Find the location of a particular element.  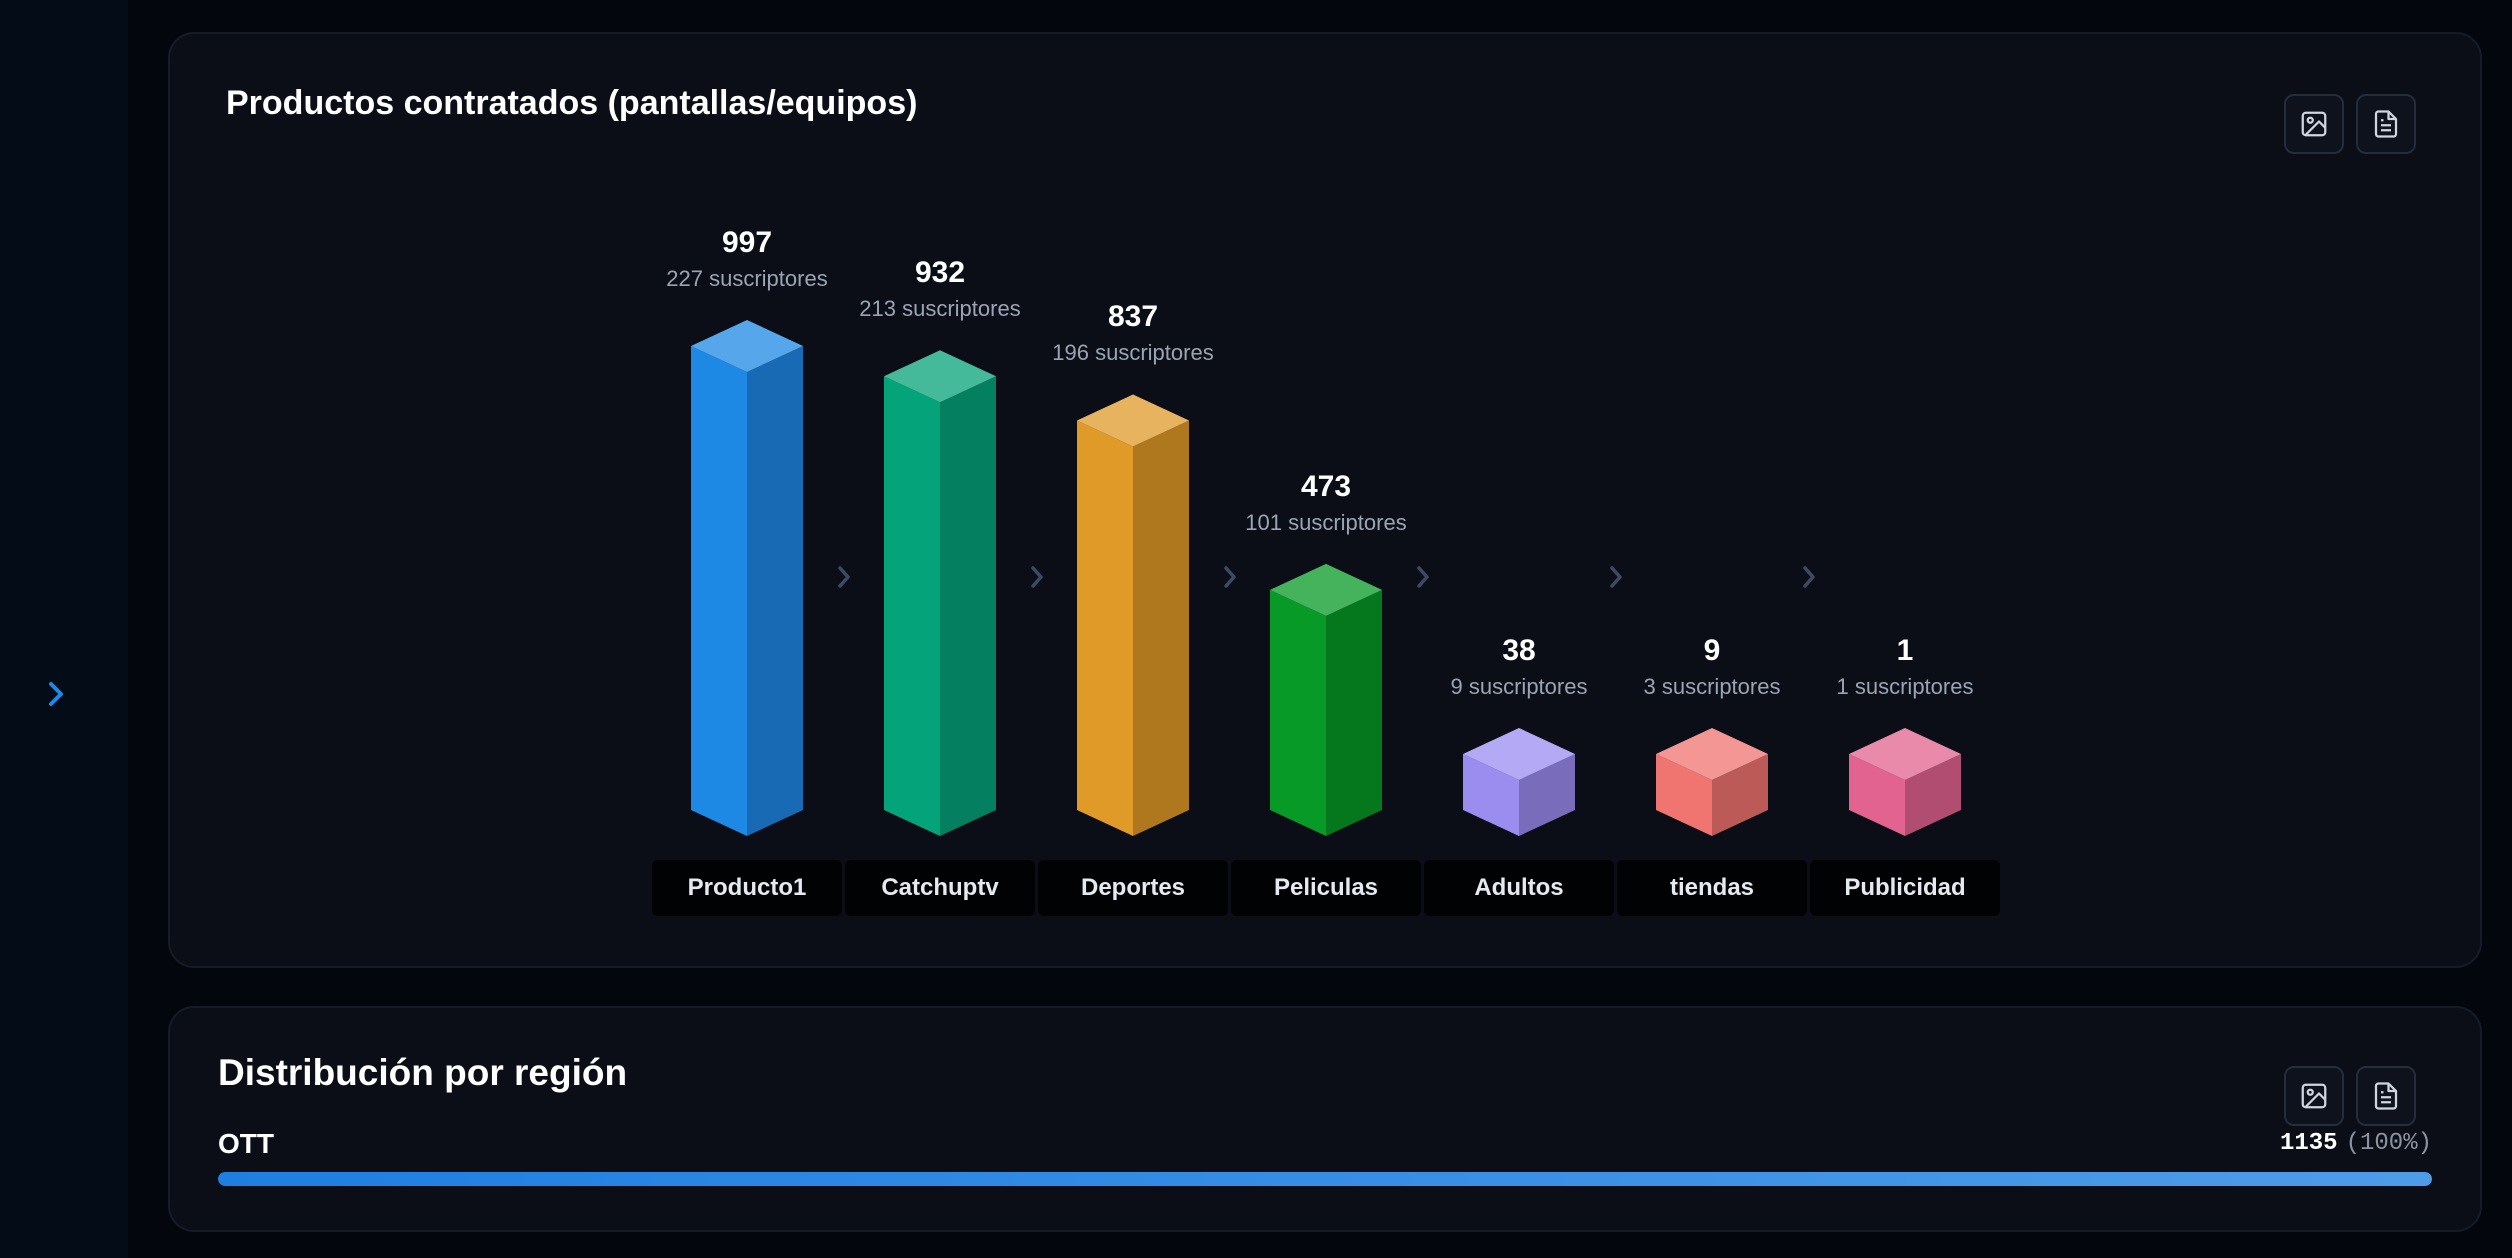

bar-subscribers-label: 9 suscriptores is located at coordinates (1519, 686).